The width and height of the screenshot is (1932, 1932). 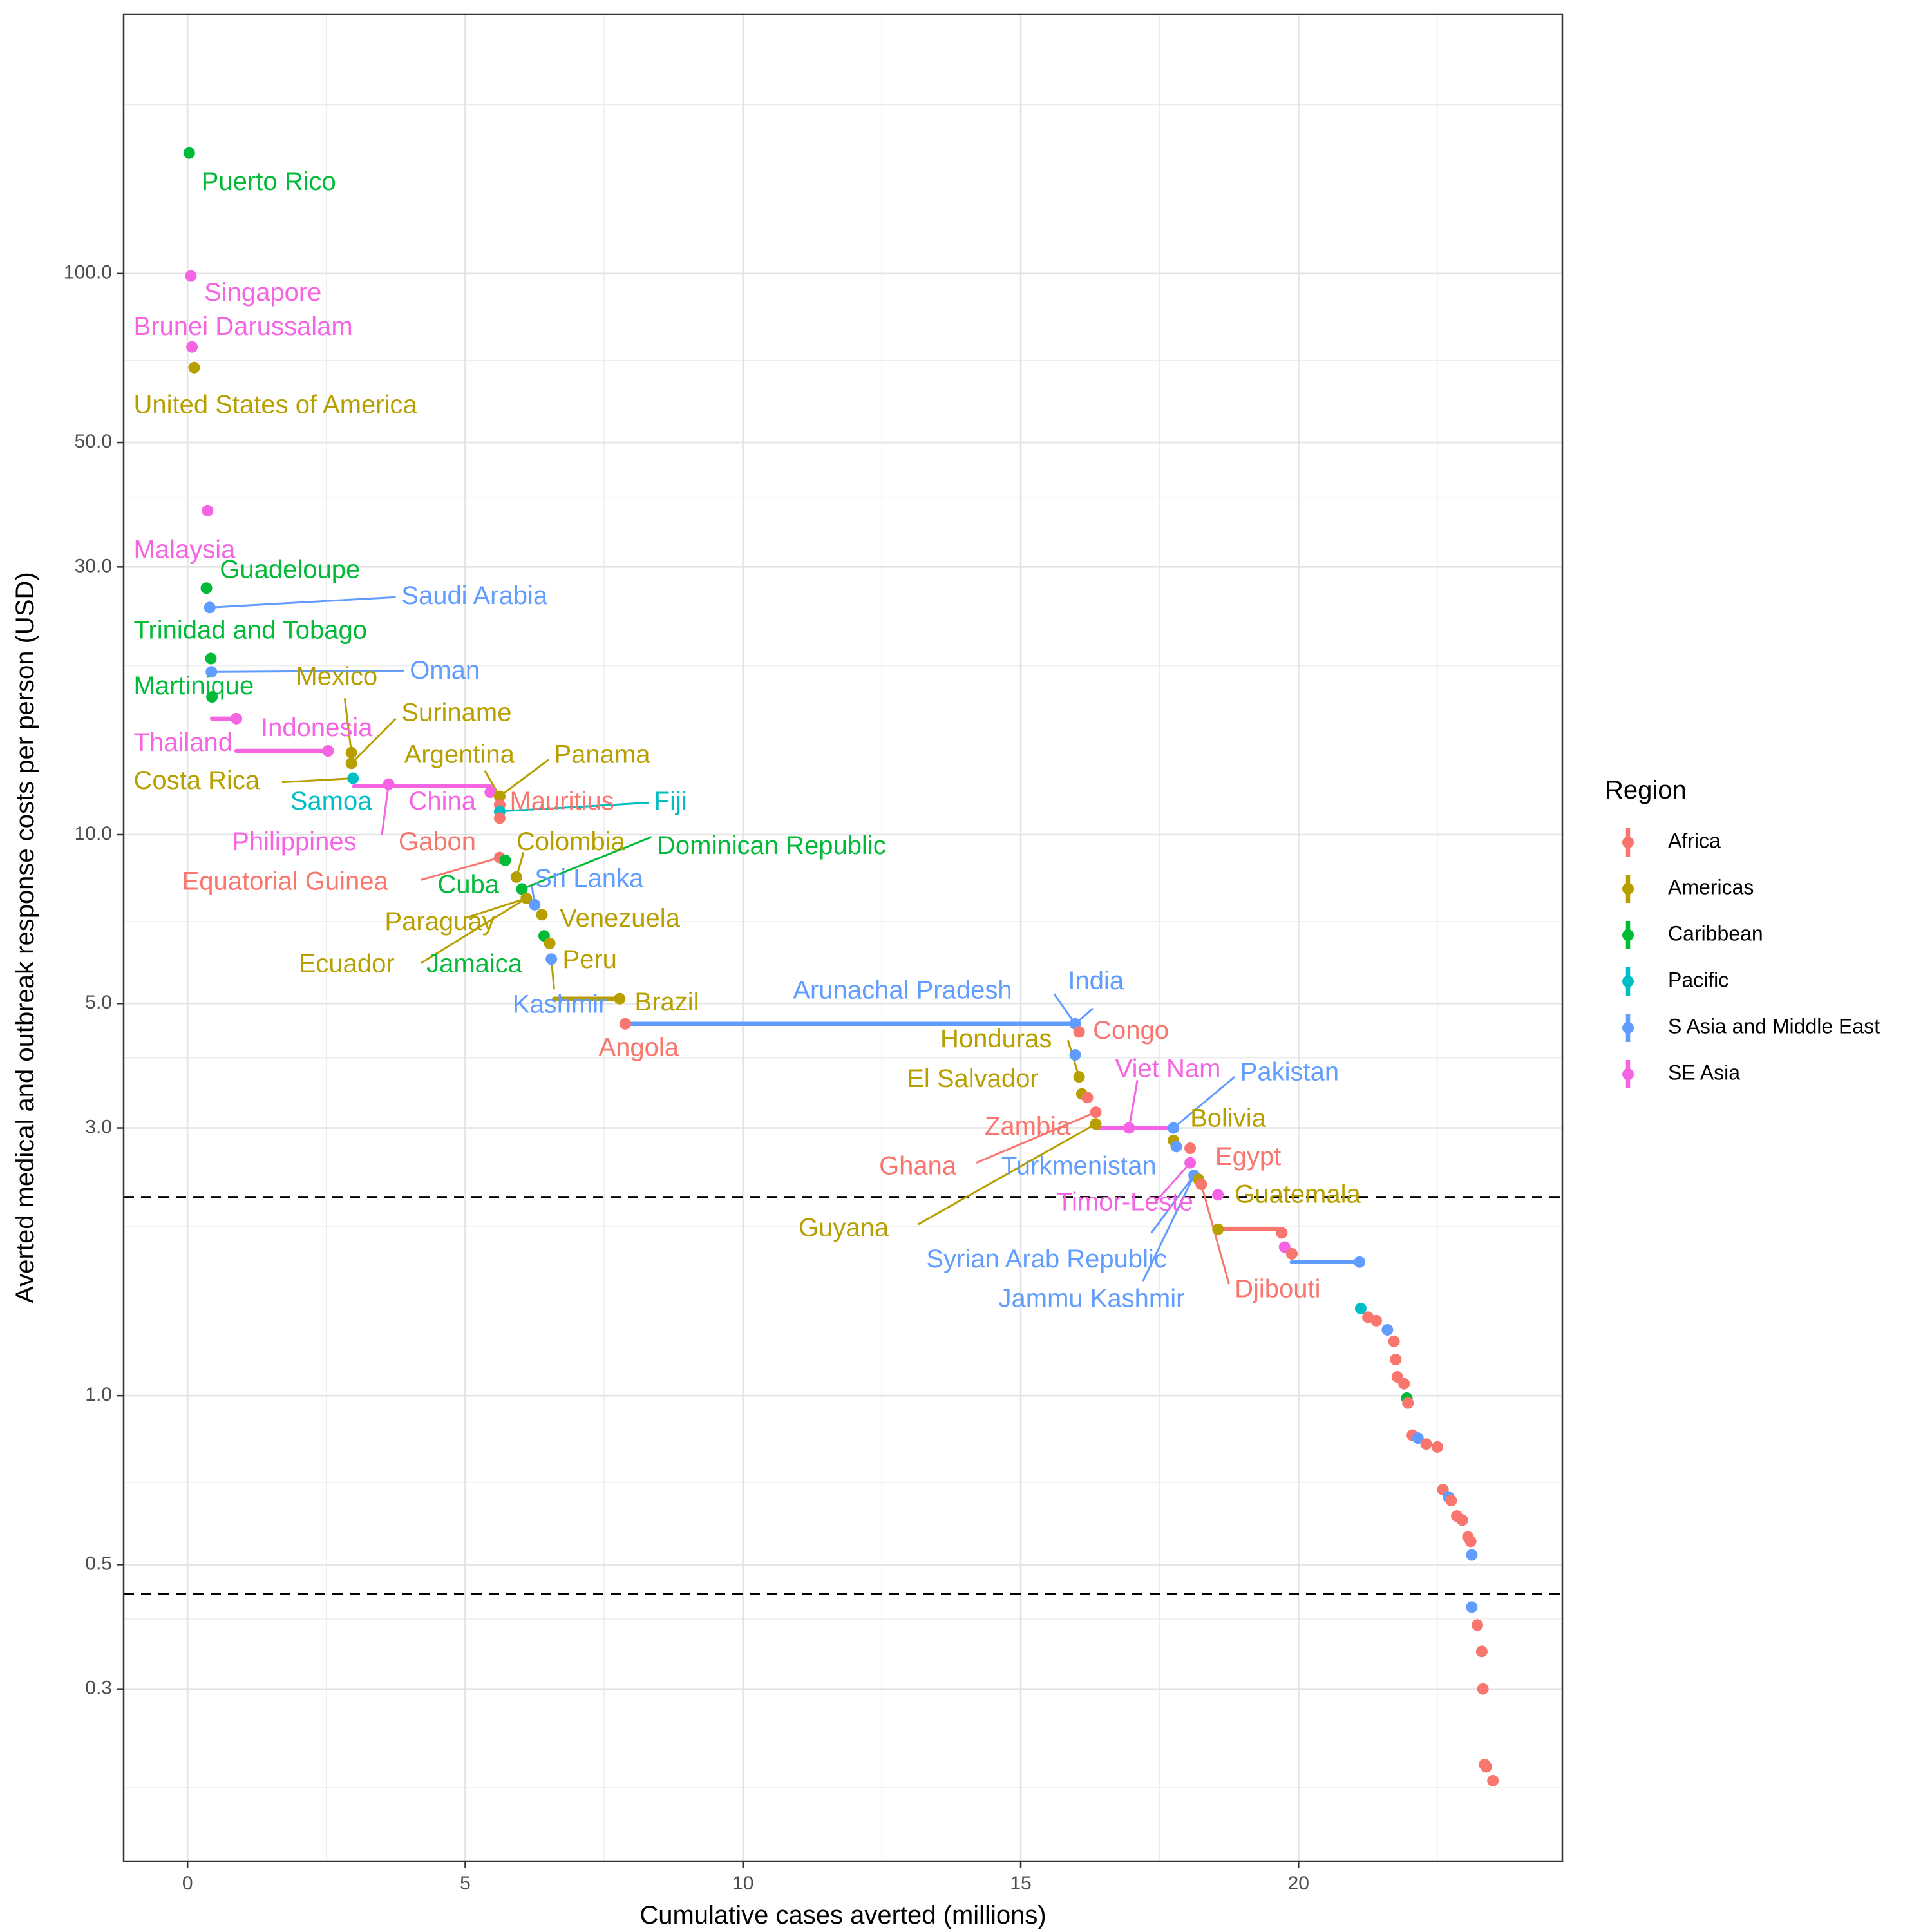 I want to click on country-label: Philippines, so click(x=294, y=842).